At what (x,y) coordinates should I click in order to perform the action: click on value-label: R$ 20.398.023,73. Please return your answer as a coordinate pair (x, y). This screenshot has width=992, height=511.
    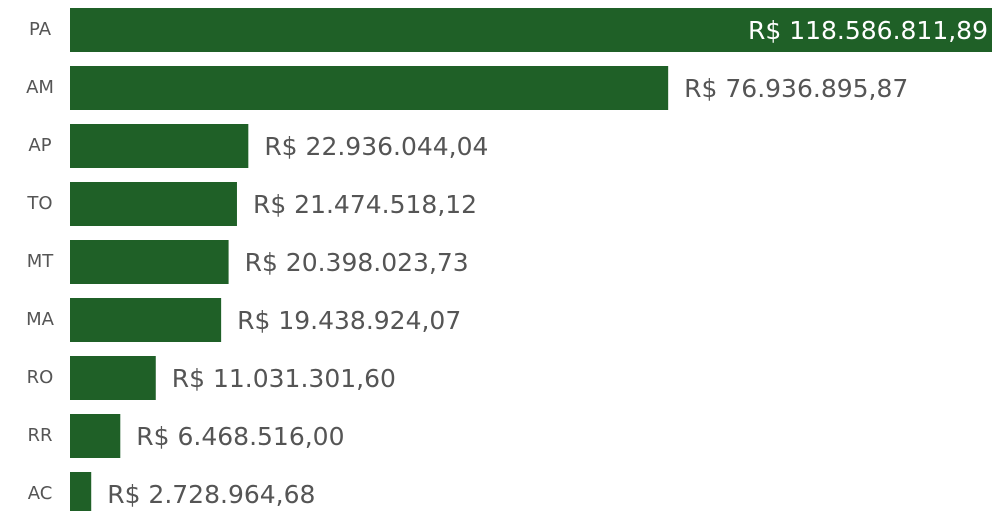
    Looking at the image, I should click on (357, 262).